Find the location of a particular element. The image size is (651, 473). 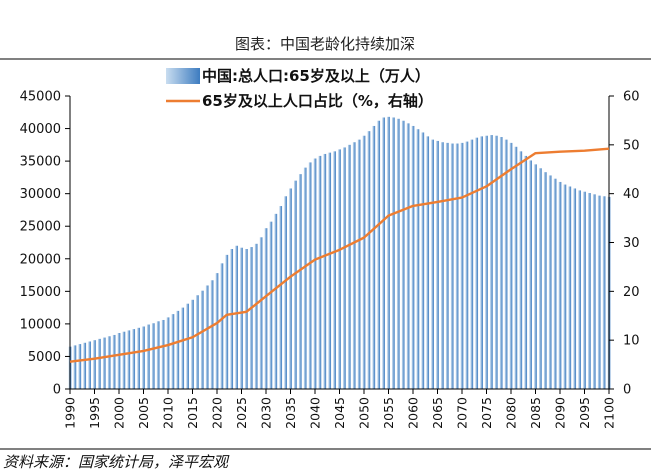

y-right-ticks: 0 10 20 30 40 50 60 is located at coordinates (624, 244).